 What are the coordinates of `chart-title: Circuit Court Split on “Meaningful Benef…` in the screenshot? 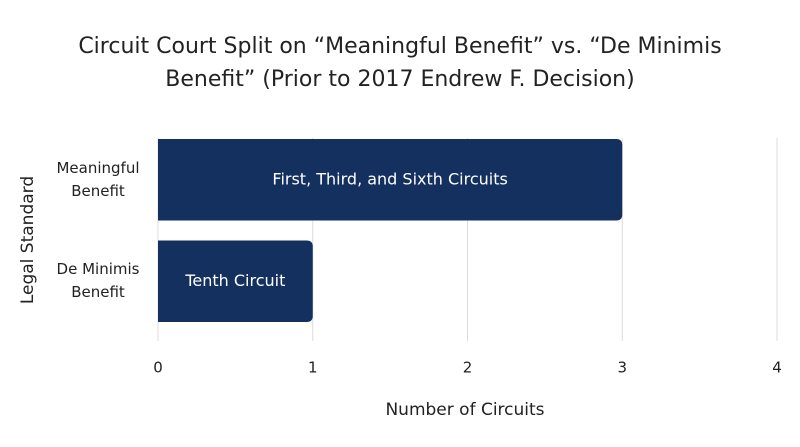 It's located at (400, 63).